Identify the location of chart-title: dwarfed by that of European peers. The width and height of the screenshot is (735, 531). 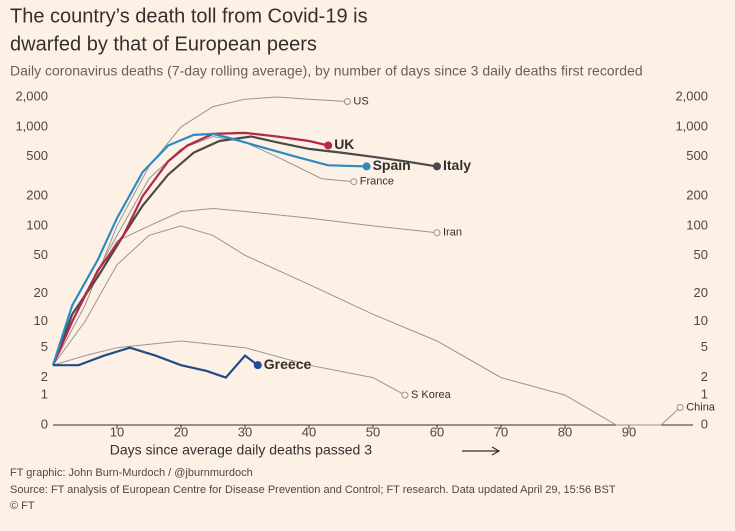
(163, 44).